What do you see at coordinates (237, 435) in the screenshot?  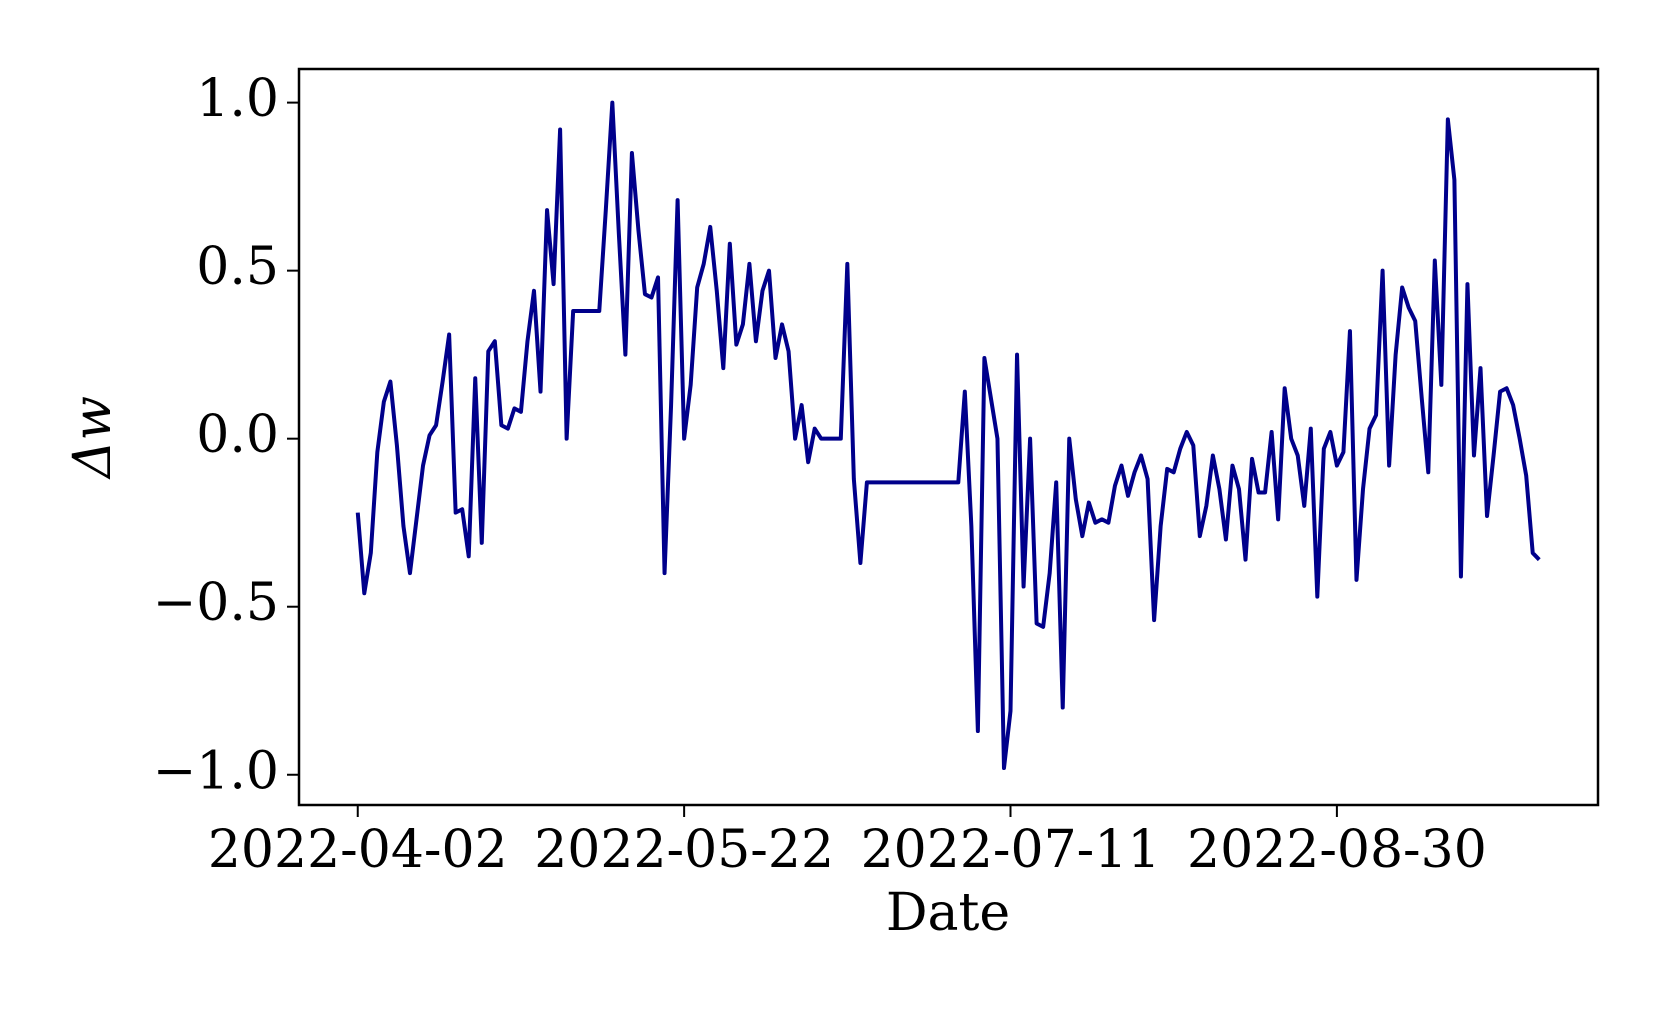 I see `y-tick-label: 0.0` at bounding box center [237, 435].